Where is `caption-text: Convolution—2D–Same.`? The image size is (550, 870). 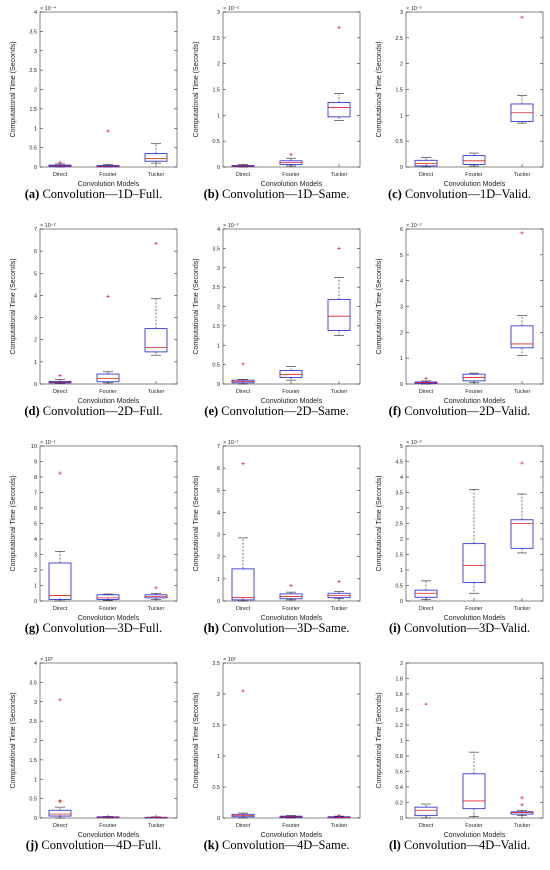 caption-text: Convolution—2D–Same. is located at coordinates (283, 411).